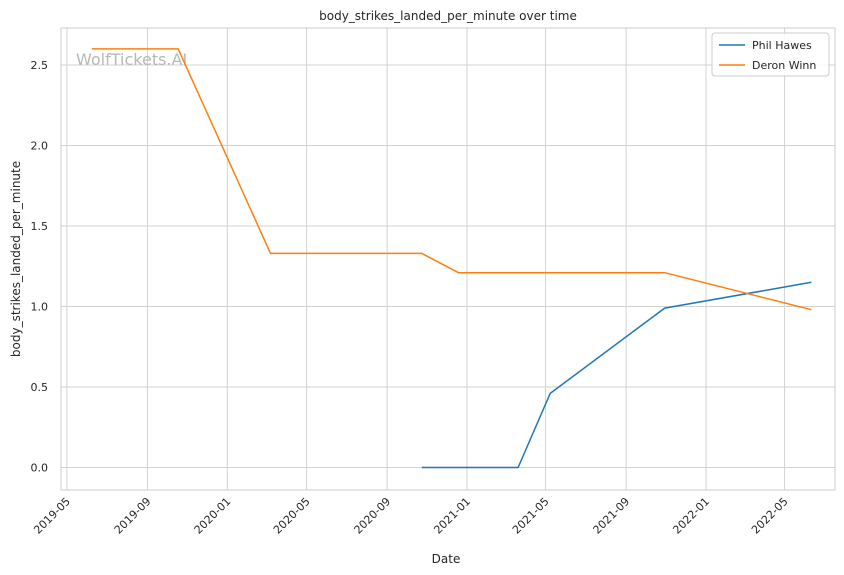  I want to click on y-tick-label: 2.5, so click(40, 65).